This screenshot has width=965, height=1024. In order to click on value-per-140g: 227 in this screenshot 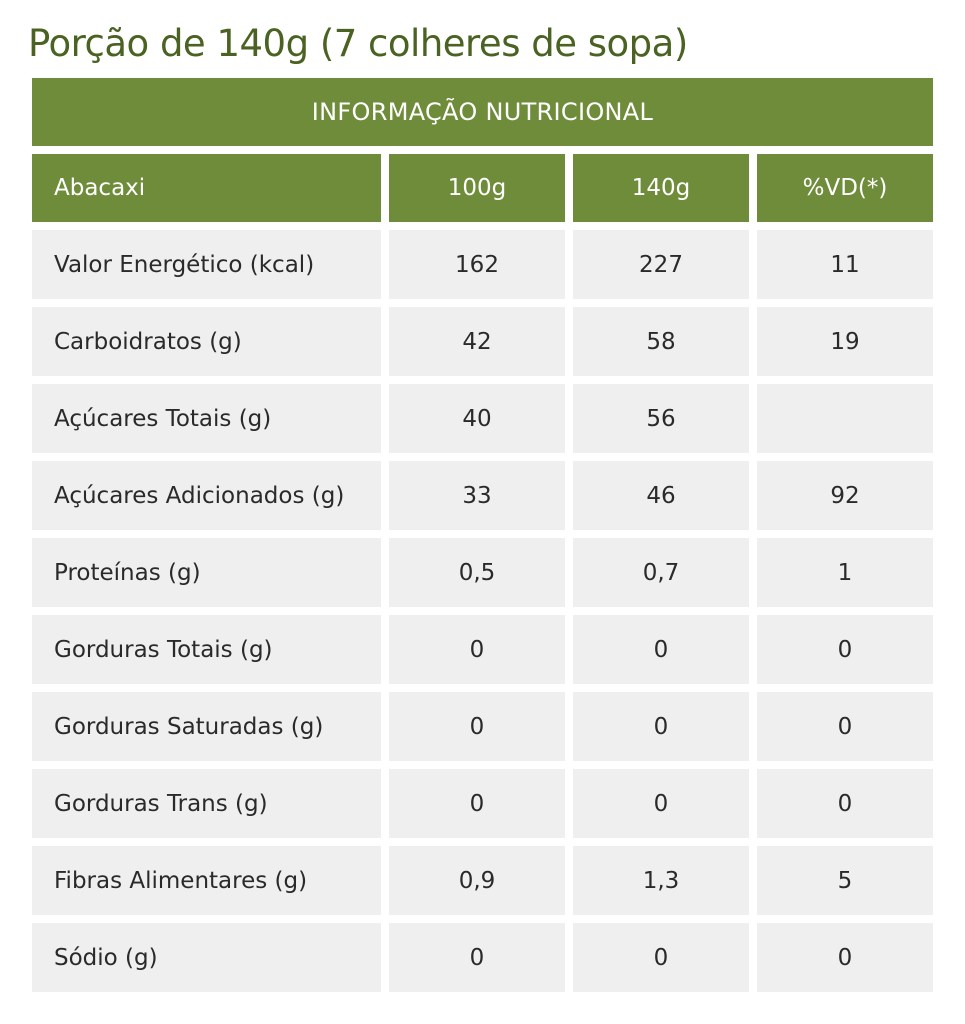, I will do `click(661, 264)`.